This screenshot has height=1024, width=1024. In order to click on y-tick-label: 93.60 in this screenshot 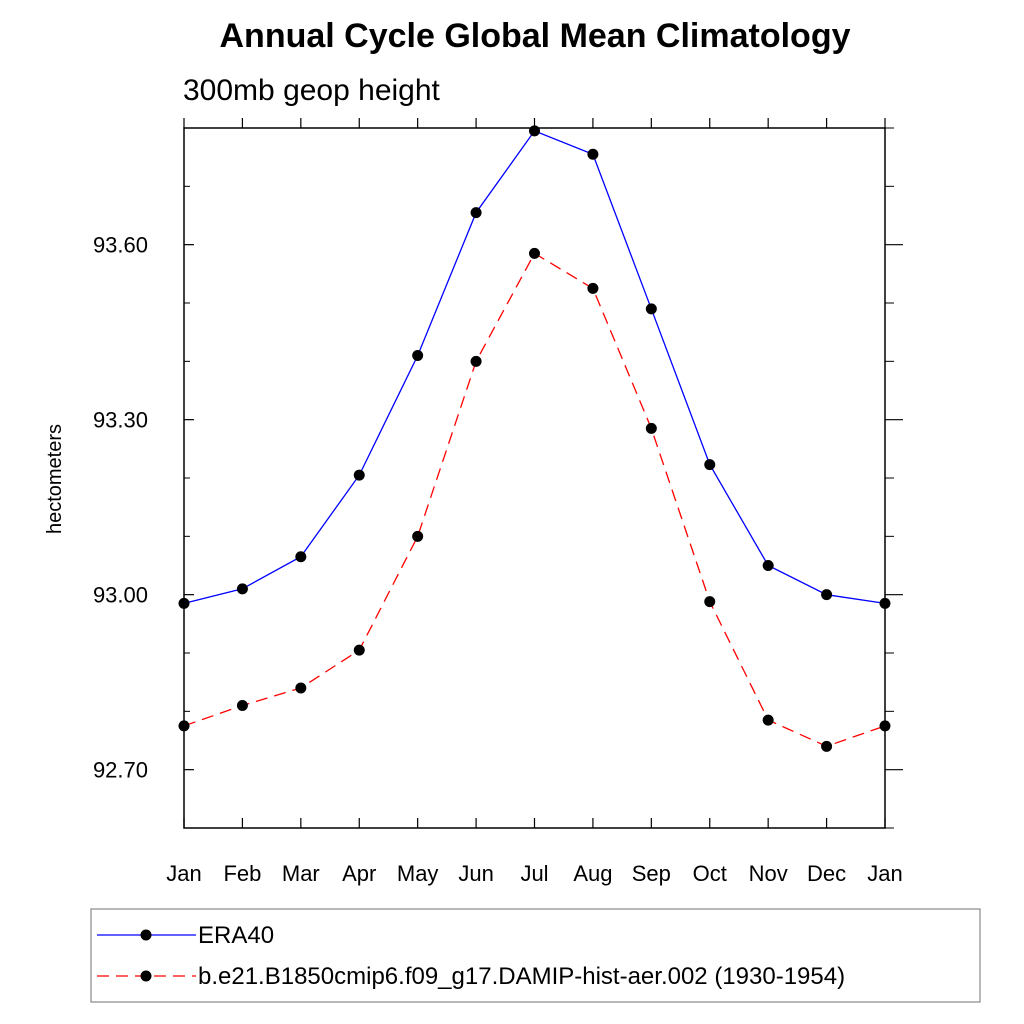, I will do `click(120, 245)`.